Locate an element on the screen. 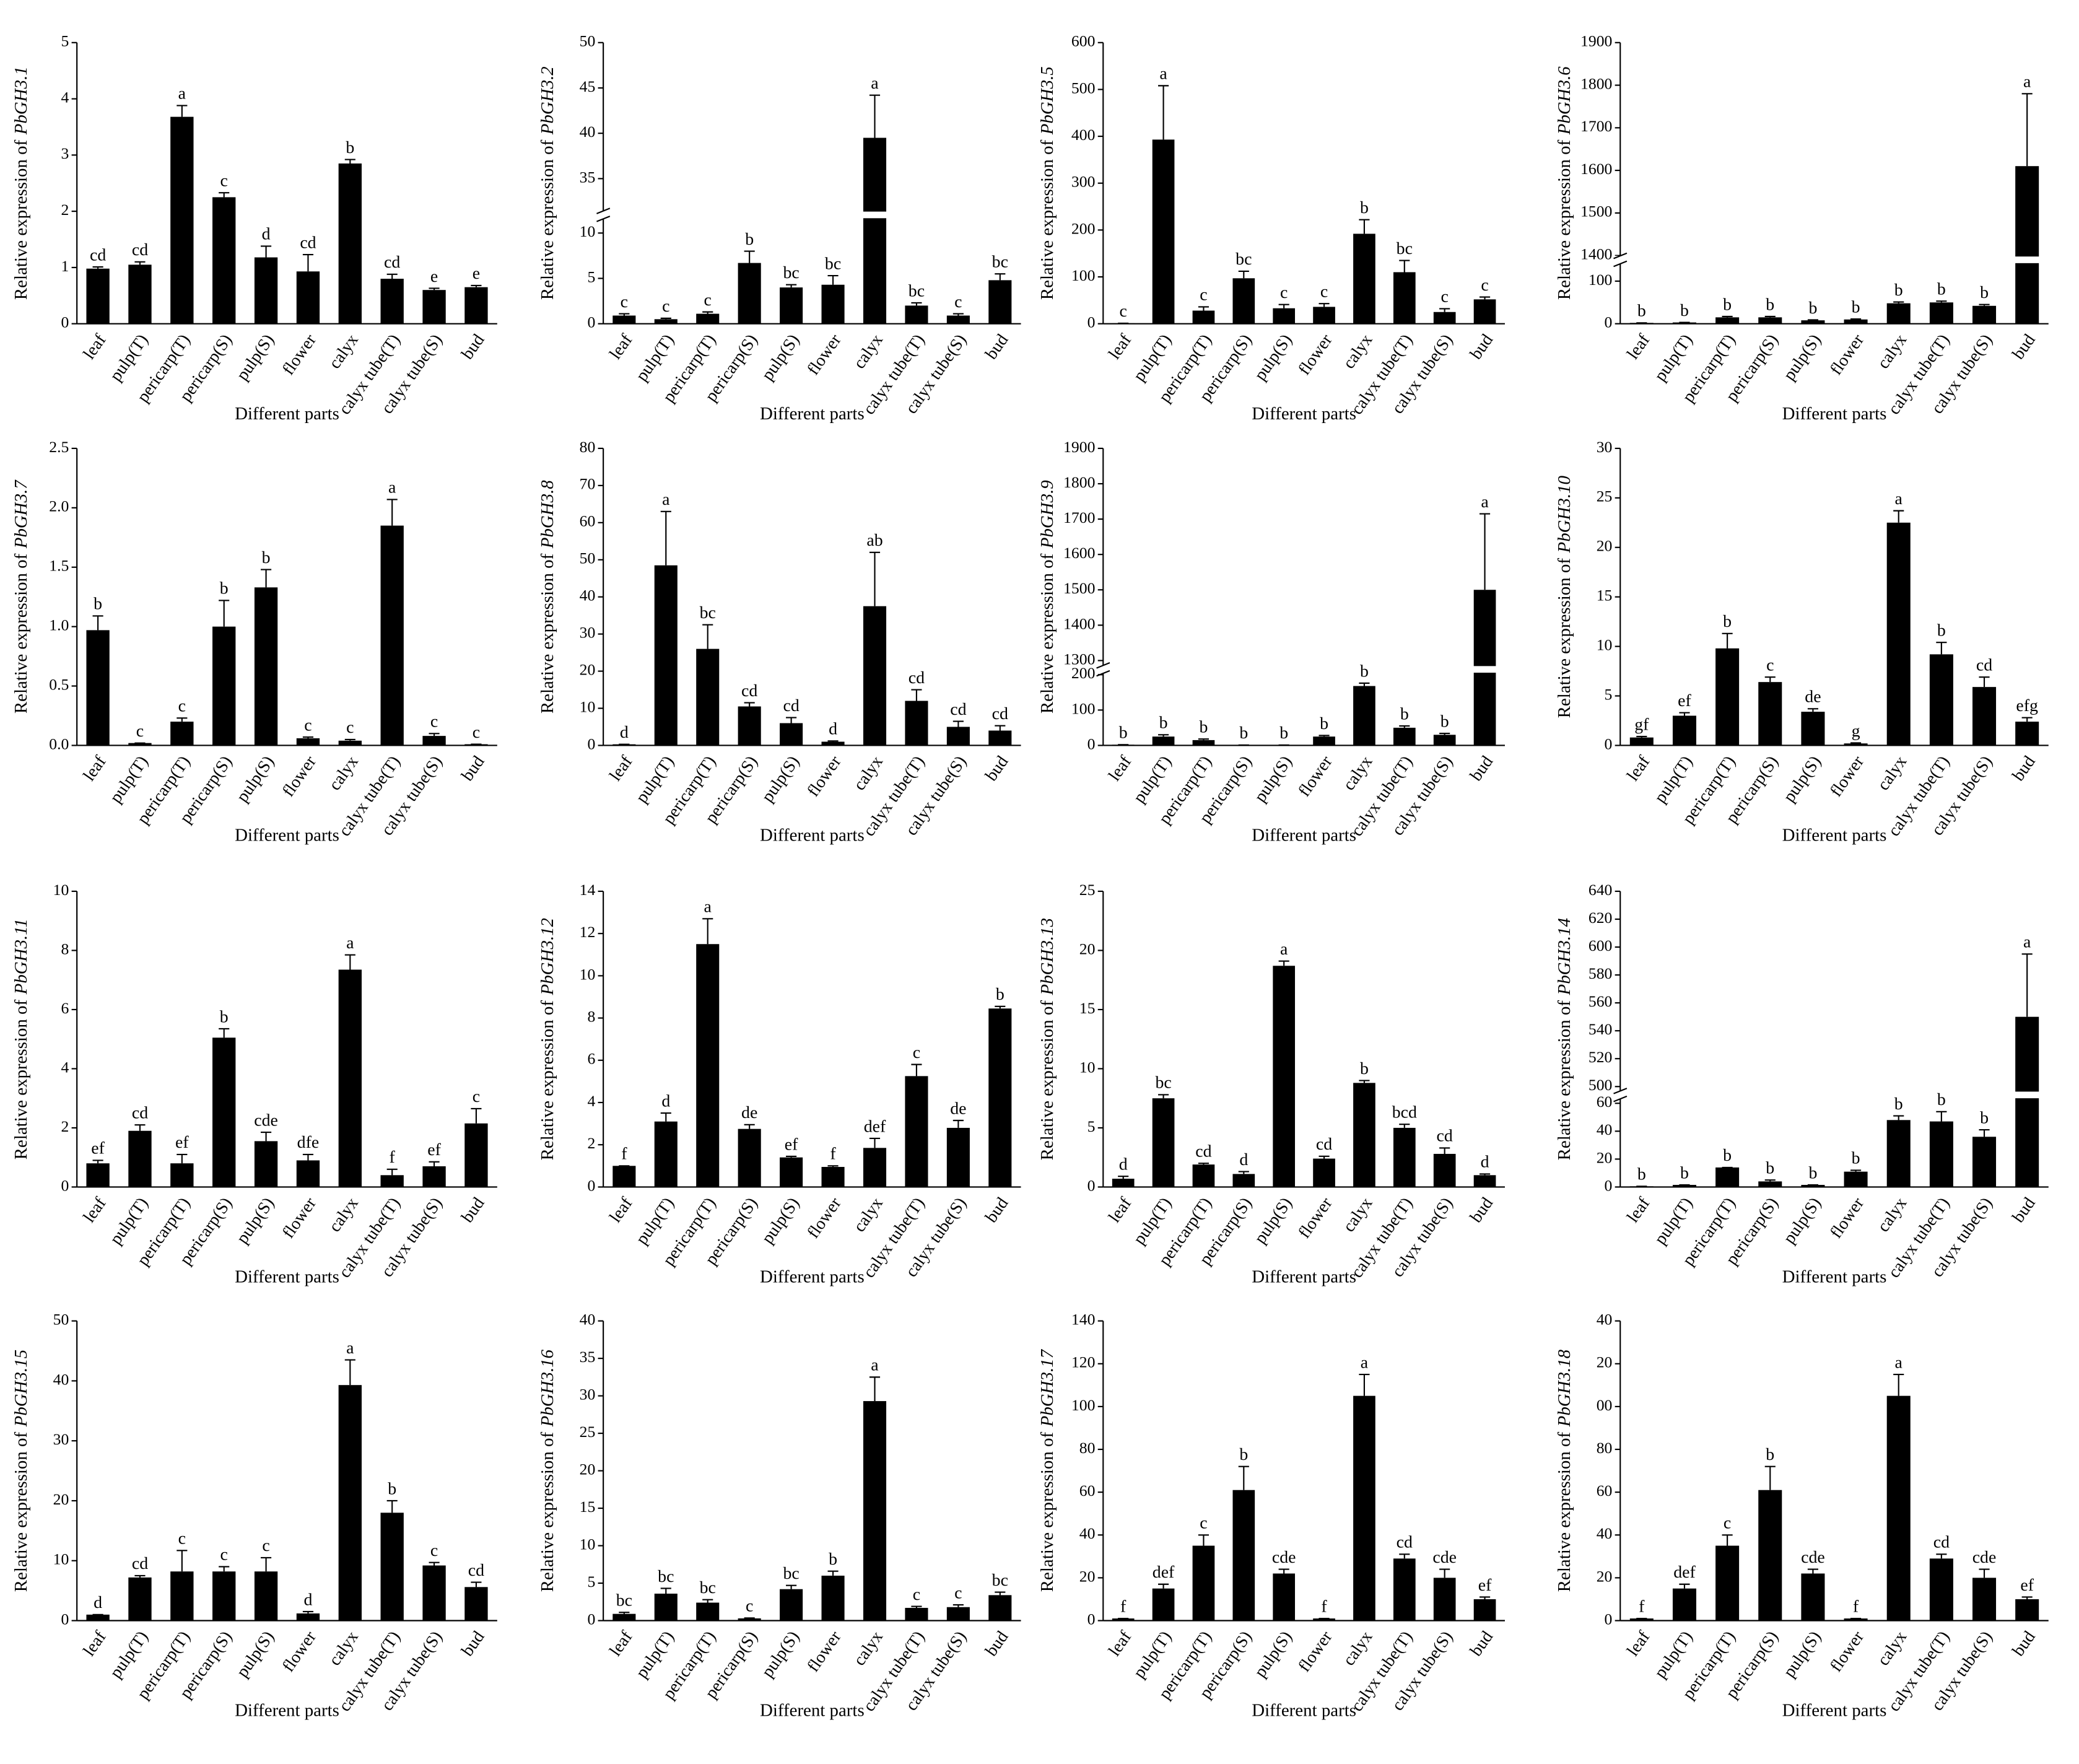  y-tick-label: 1.5 is located at coordinates (59, 566).